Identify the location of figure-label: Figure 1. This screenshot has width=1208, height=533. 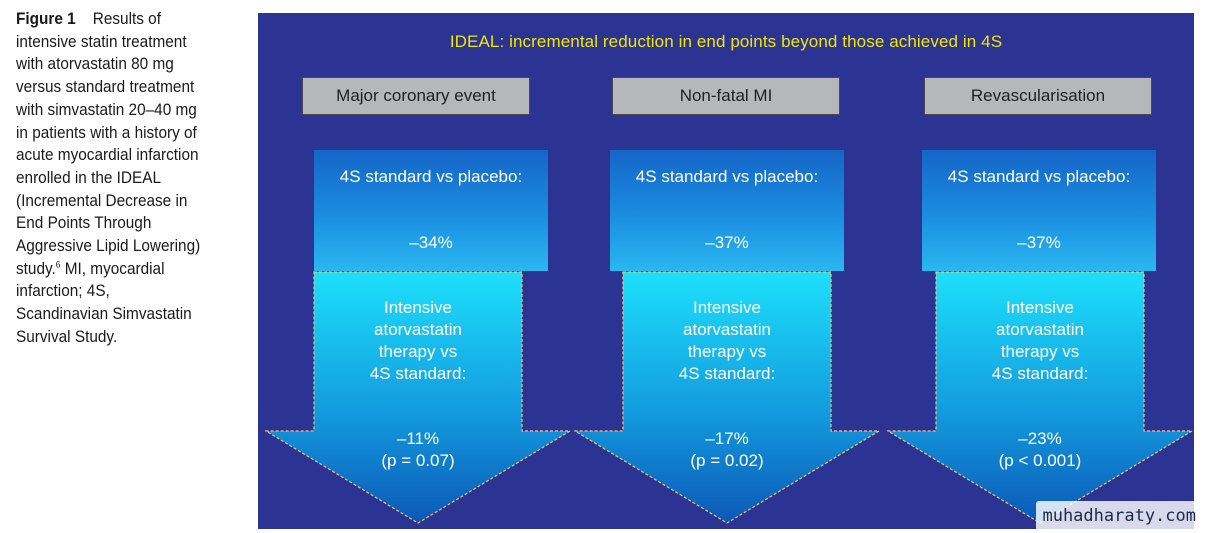
(46, 19).